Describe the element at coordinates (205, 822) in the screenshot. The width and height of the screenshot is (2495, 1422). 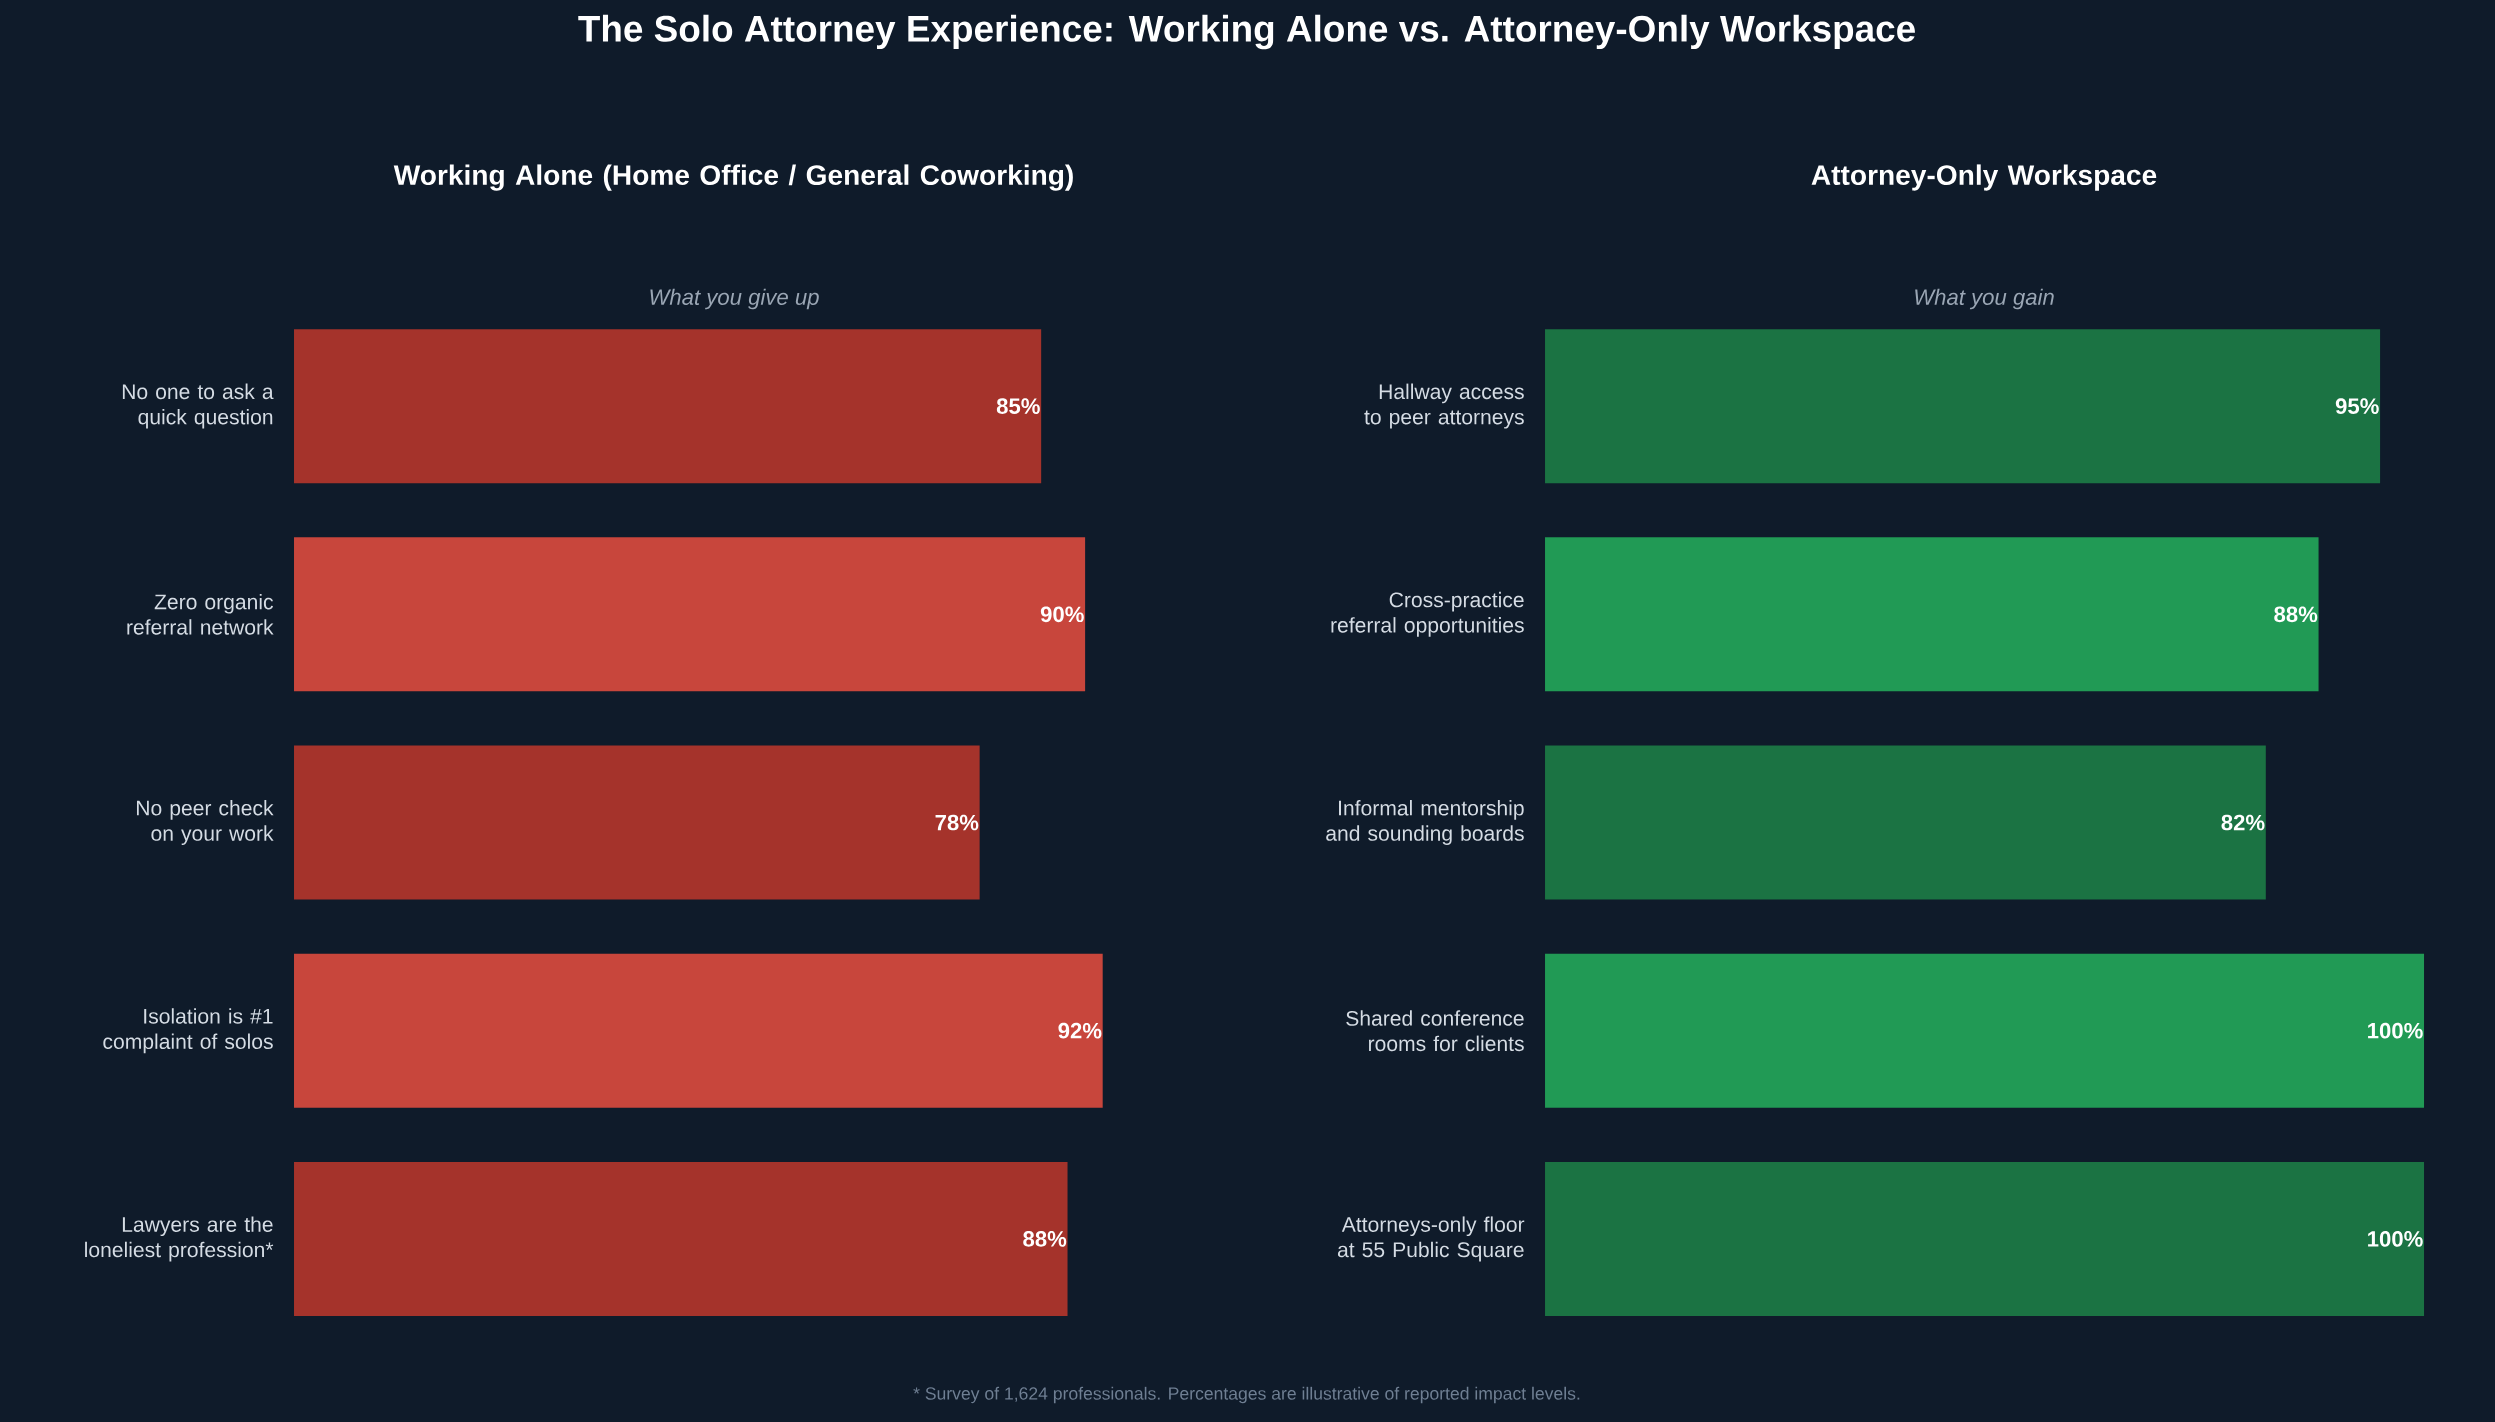
I see `y-tick-label: No peer check on your work` at that location.